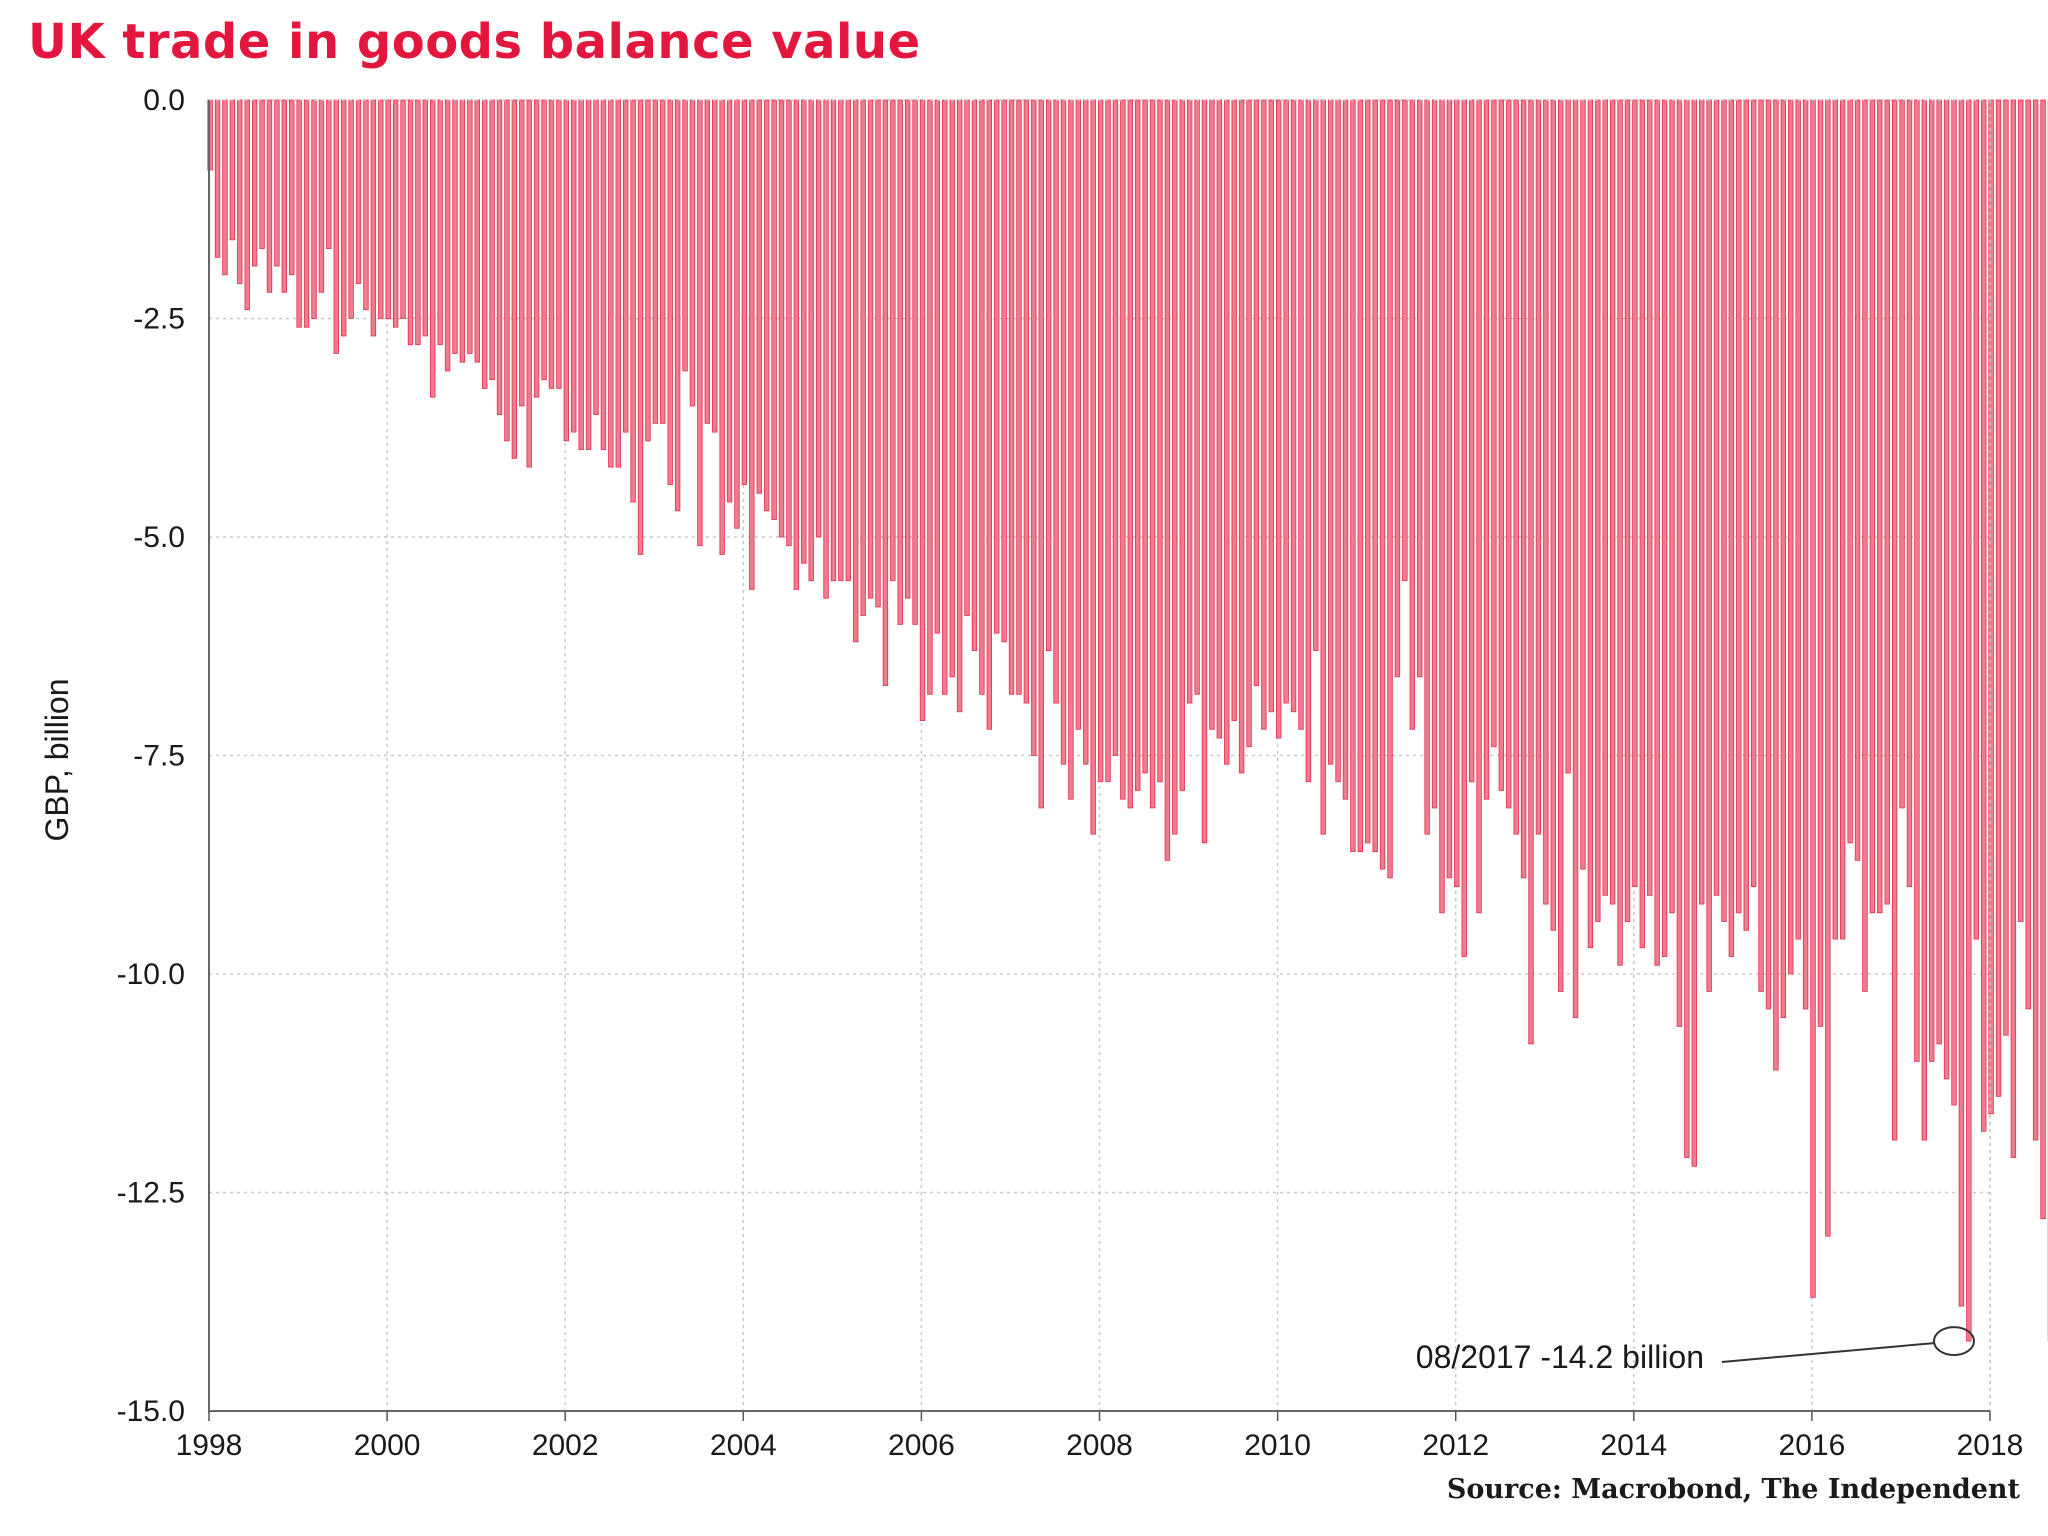  What do you see at coordinates (1733, 1489) in the screenshot?
I see `chart-source: Source: Macrobond, The Independent` at bounding box center [1733, 1489].